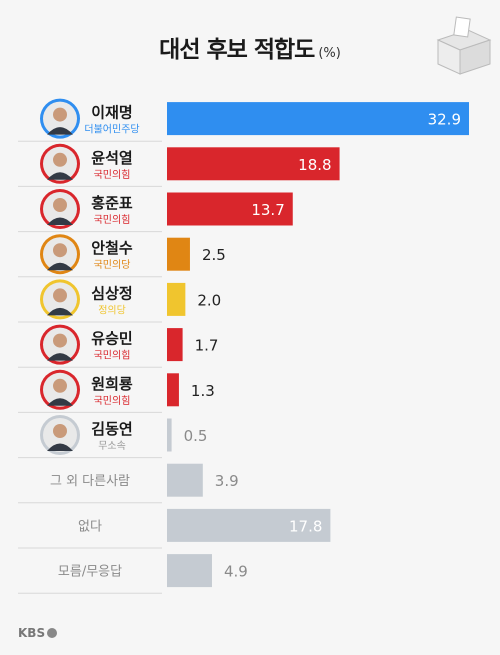 Image resolution: width=500 pixels, height=655 pixels. I want to click on value-label: 32.9, so click(444, 120).